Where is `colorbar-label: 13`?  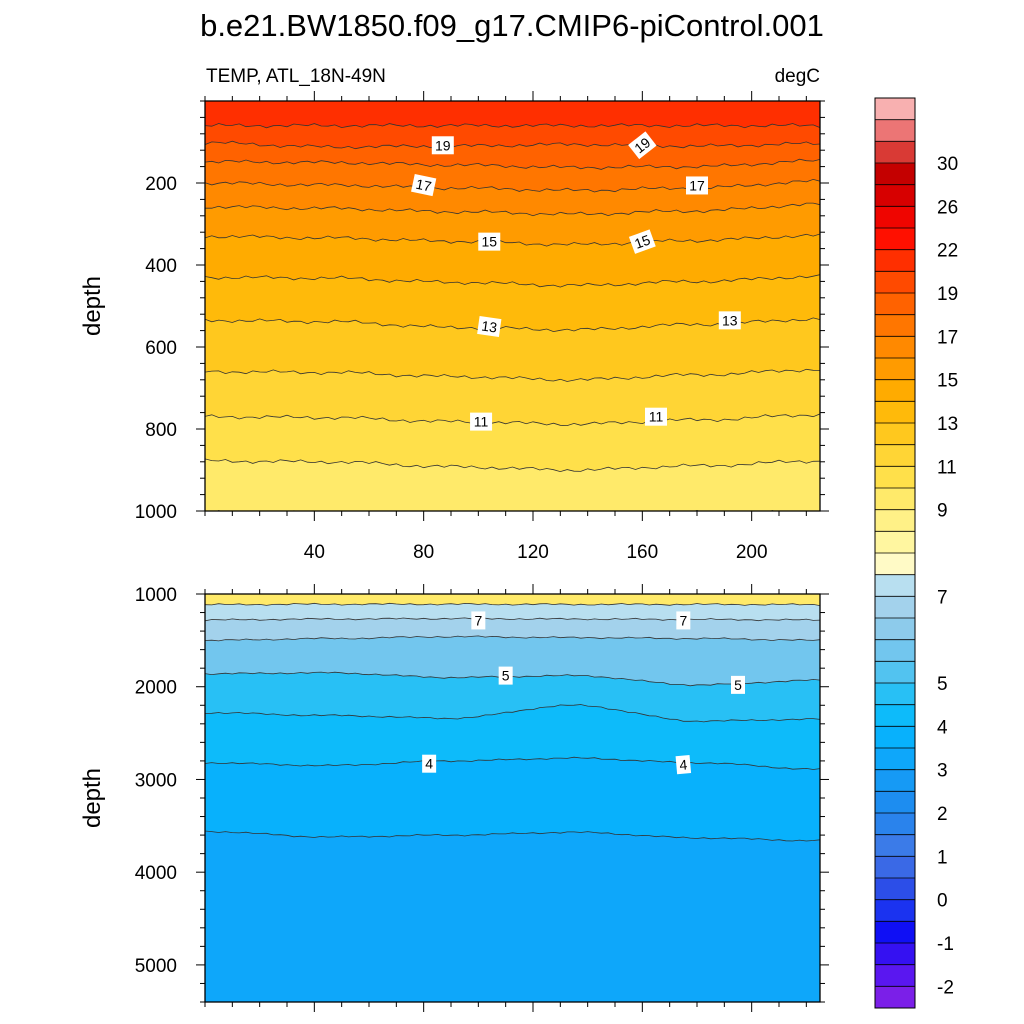
colorbar-label: 13 is located at coordinates (947, 424).